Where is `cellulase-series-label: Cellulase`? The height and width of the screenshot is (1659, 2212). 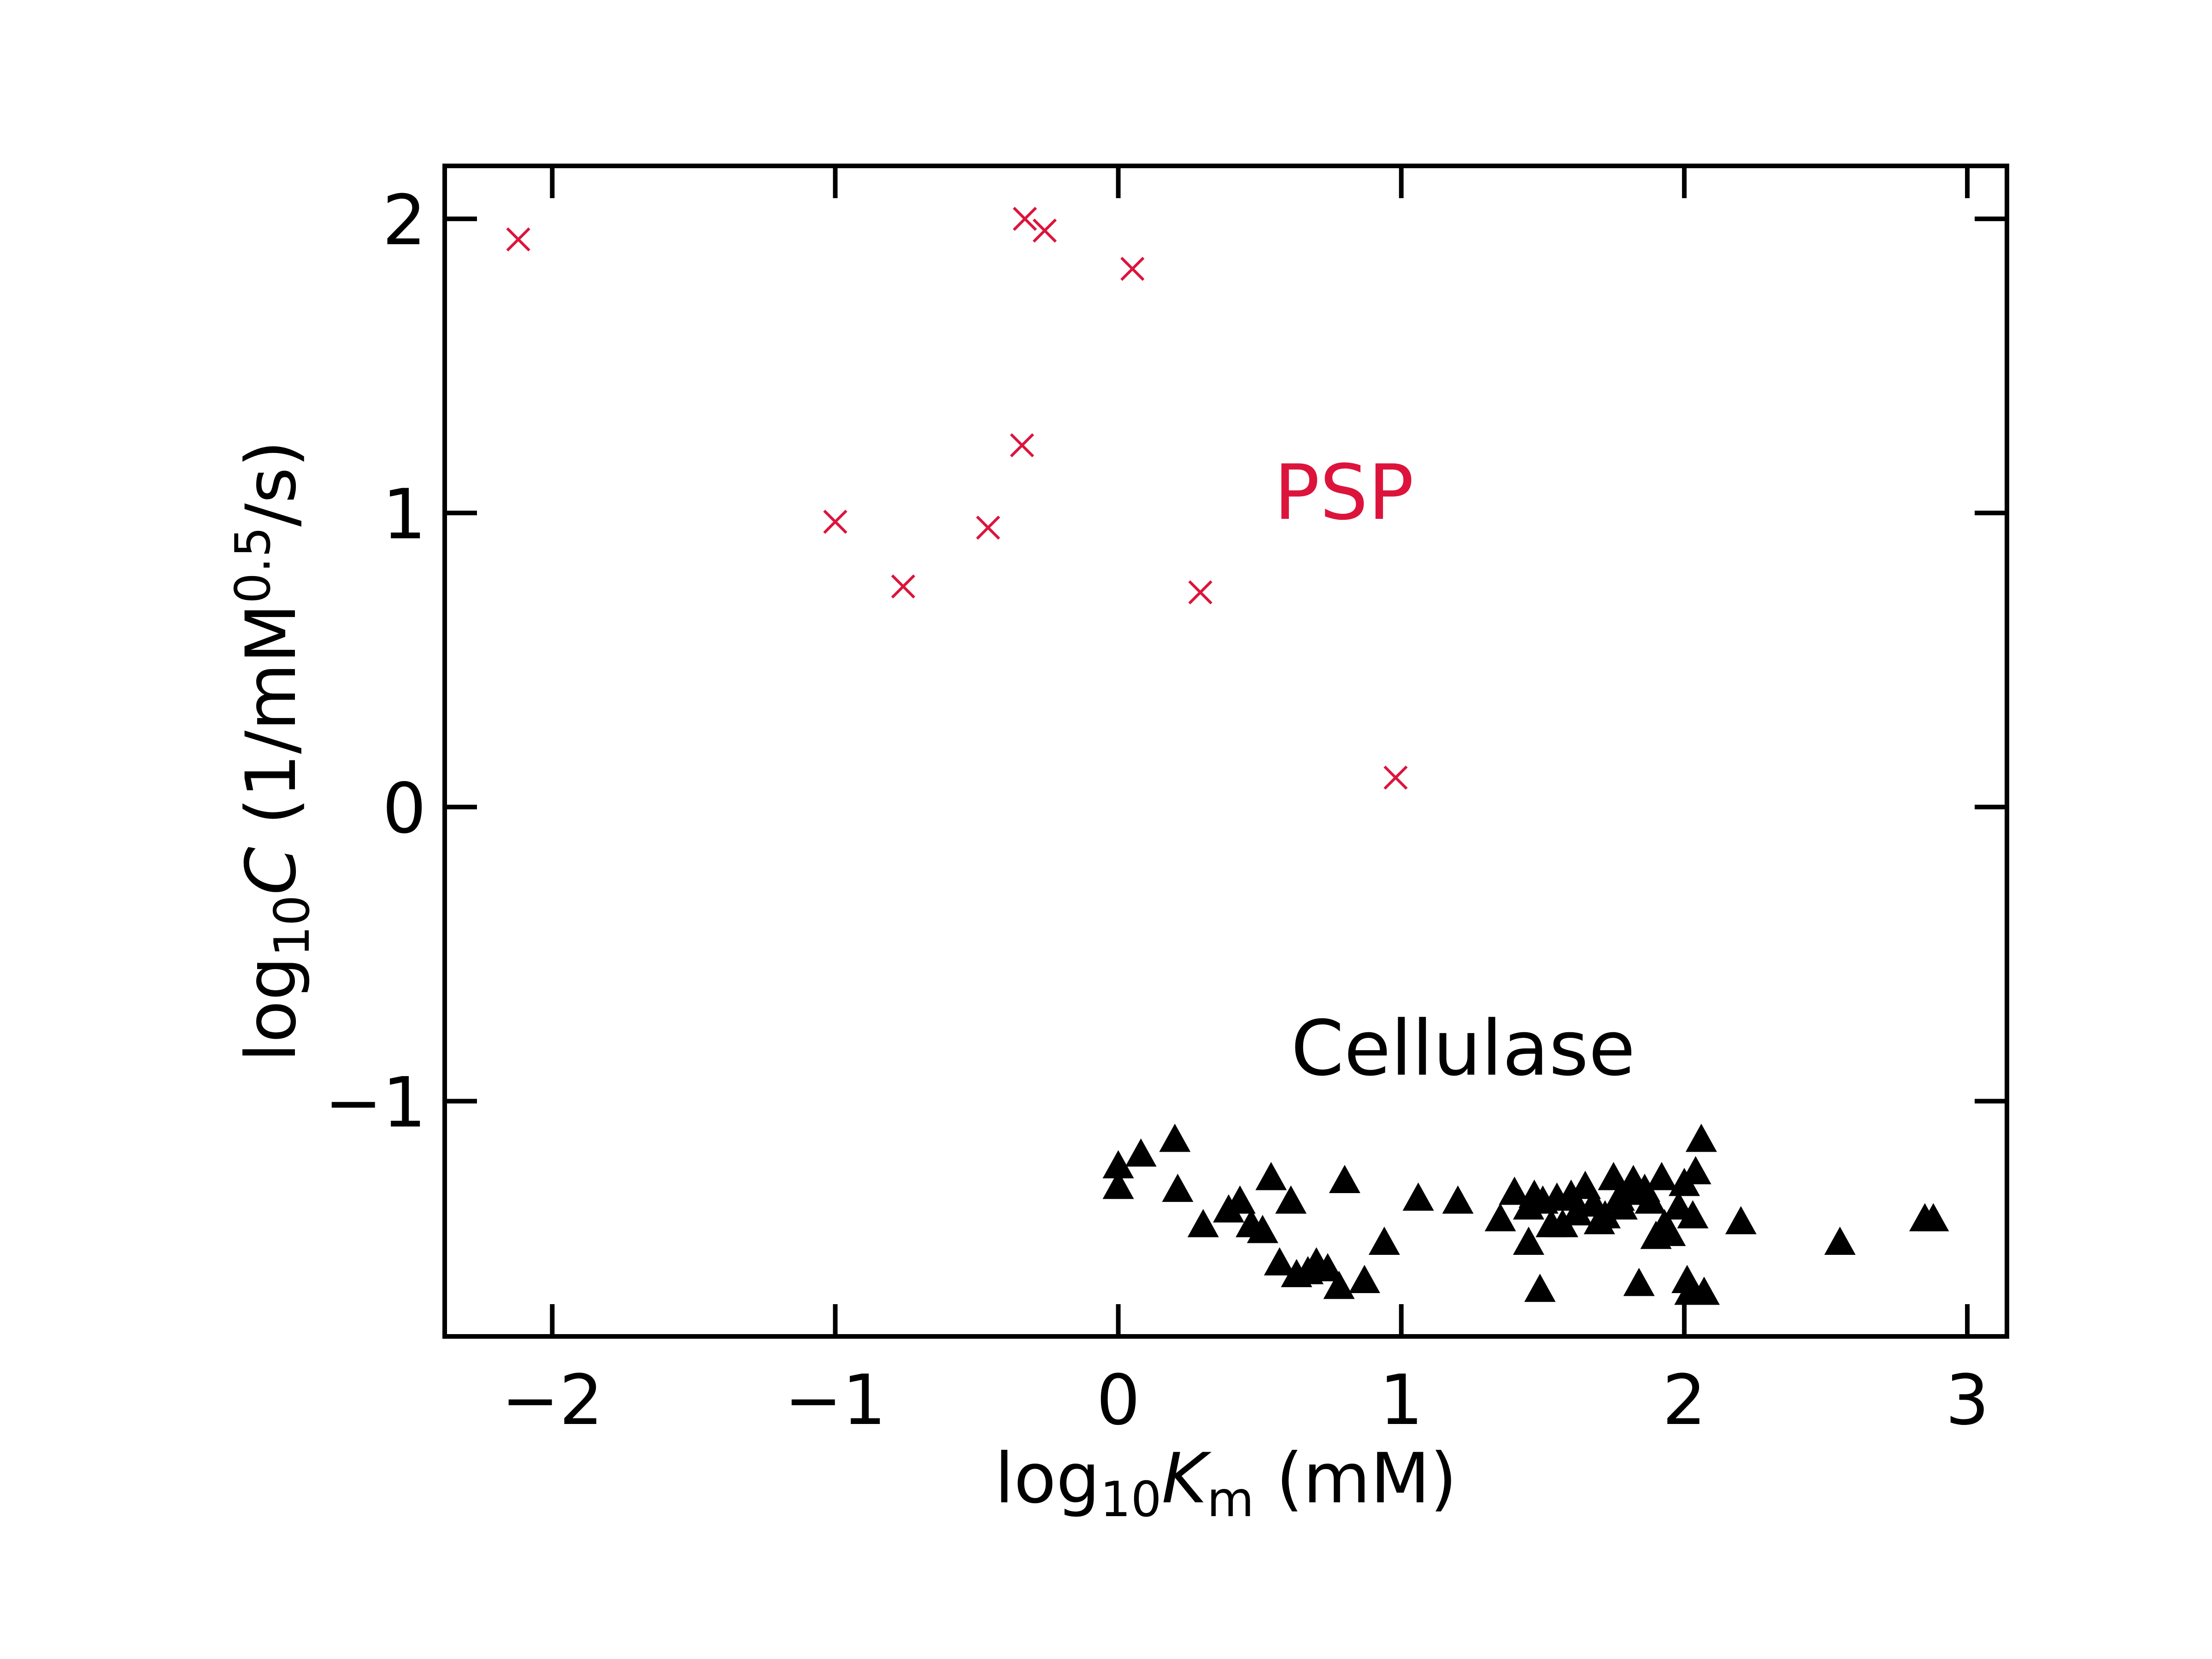
cellulase-series-label: Cellulase is located at coordinates (1463, 1048).